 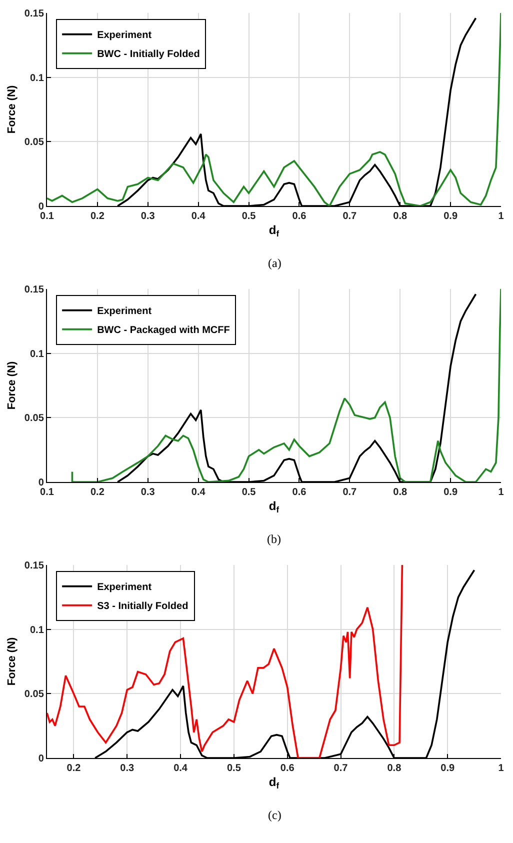 What do you see at coordinates (142, 606) in the screenshot?
I see `legend-label: S3 - Initially Folded` at bounding box center [142, 606].